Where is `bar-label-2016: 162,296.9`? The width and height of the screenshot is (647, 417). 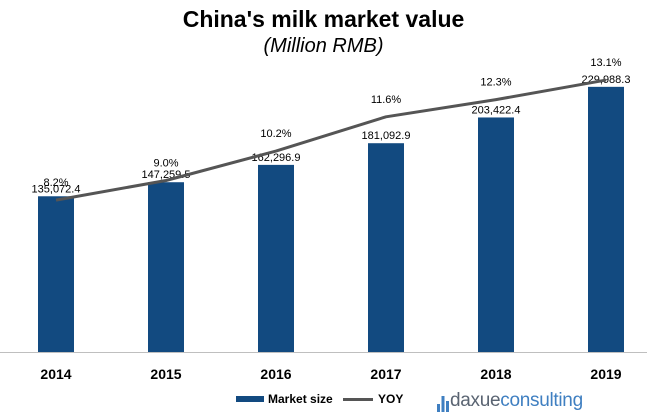
bar-label-2016: 162,296.9 is located at coordinates (276, 158).